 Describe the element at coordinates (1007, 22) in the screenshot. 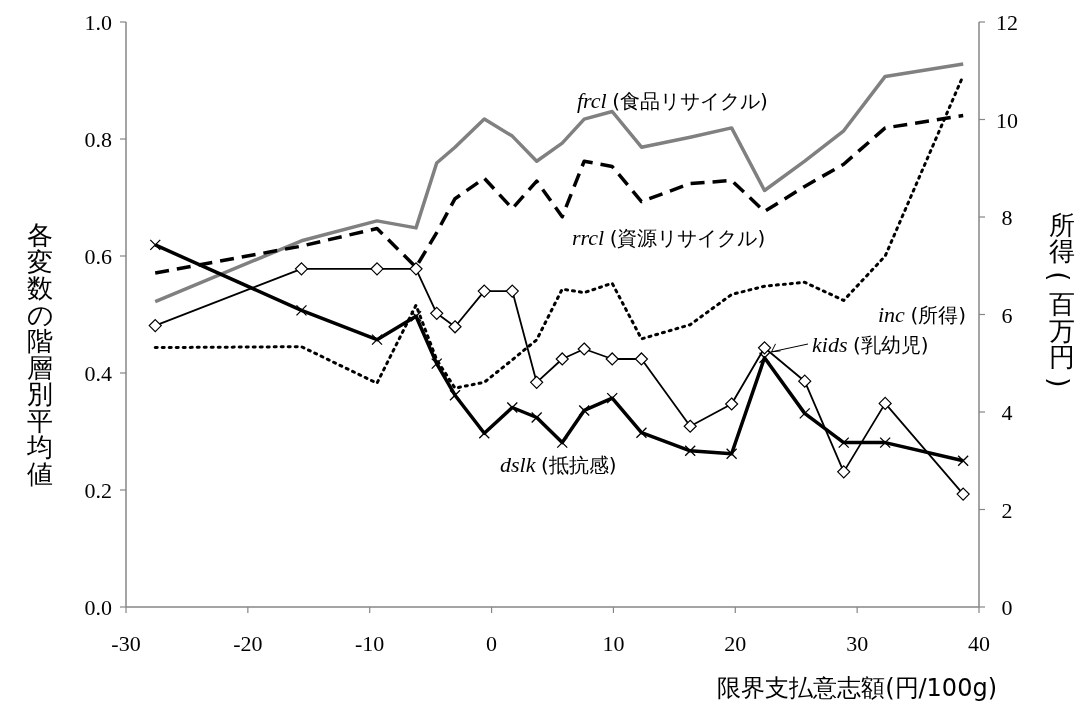

I see `y2-tick-label: 12` at that location.